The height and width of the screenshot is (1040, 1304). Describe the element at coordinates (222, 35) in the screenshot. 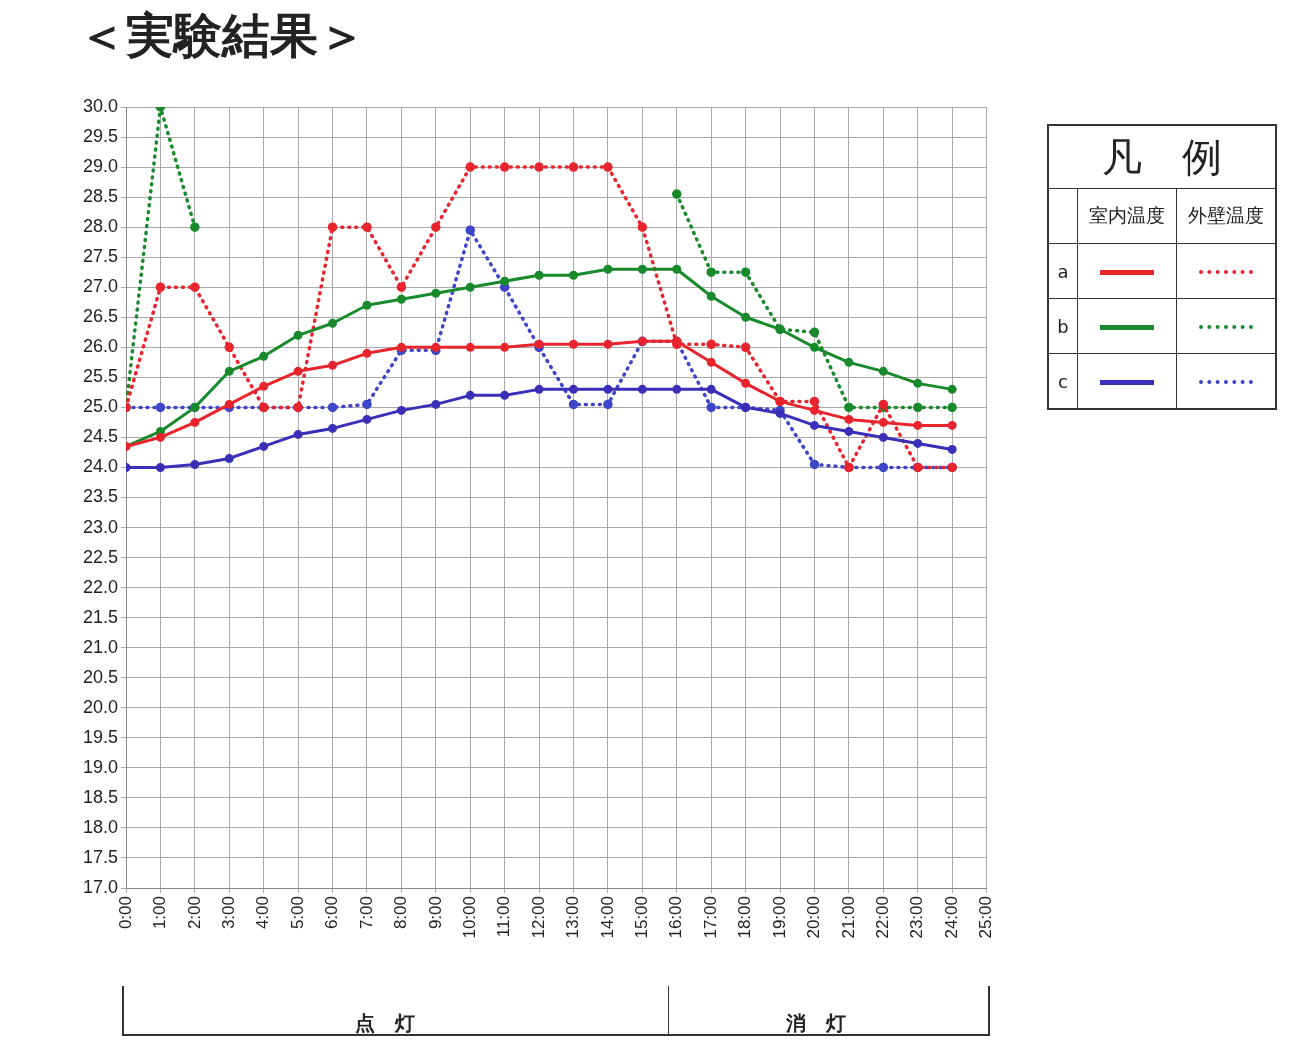

I see `chart-title: ＜実験結果＞` at that location.